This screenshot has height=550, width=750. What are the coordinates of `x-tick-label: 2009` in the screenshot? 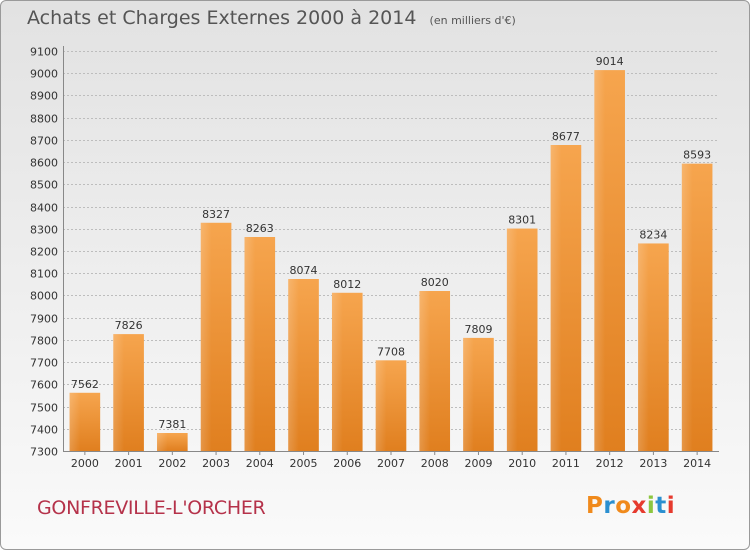 It's located at (478, 463).